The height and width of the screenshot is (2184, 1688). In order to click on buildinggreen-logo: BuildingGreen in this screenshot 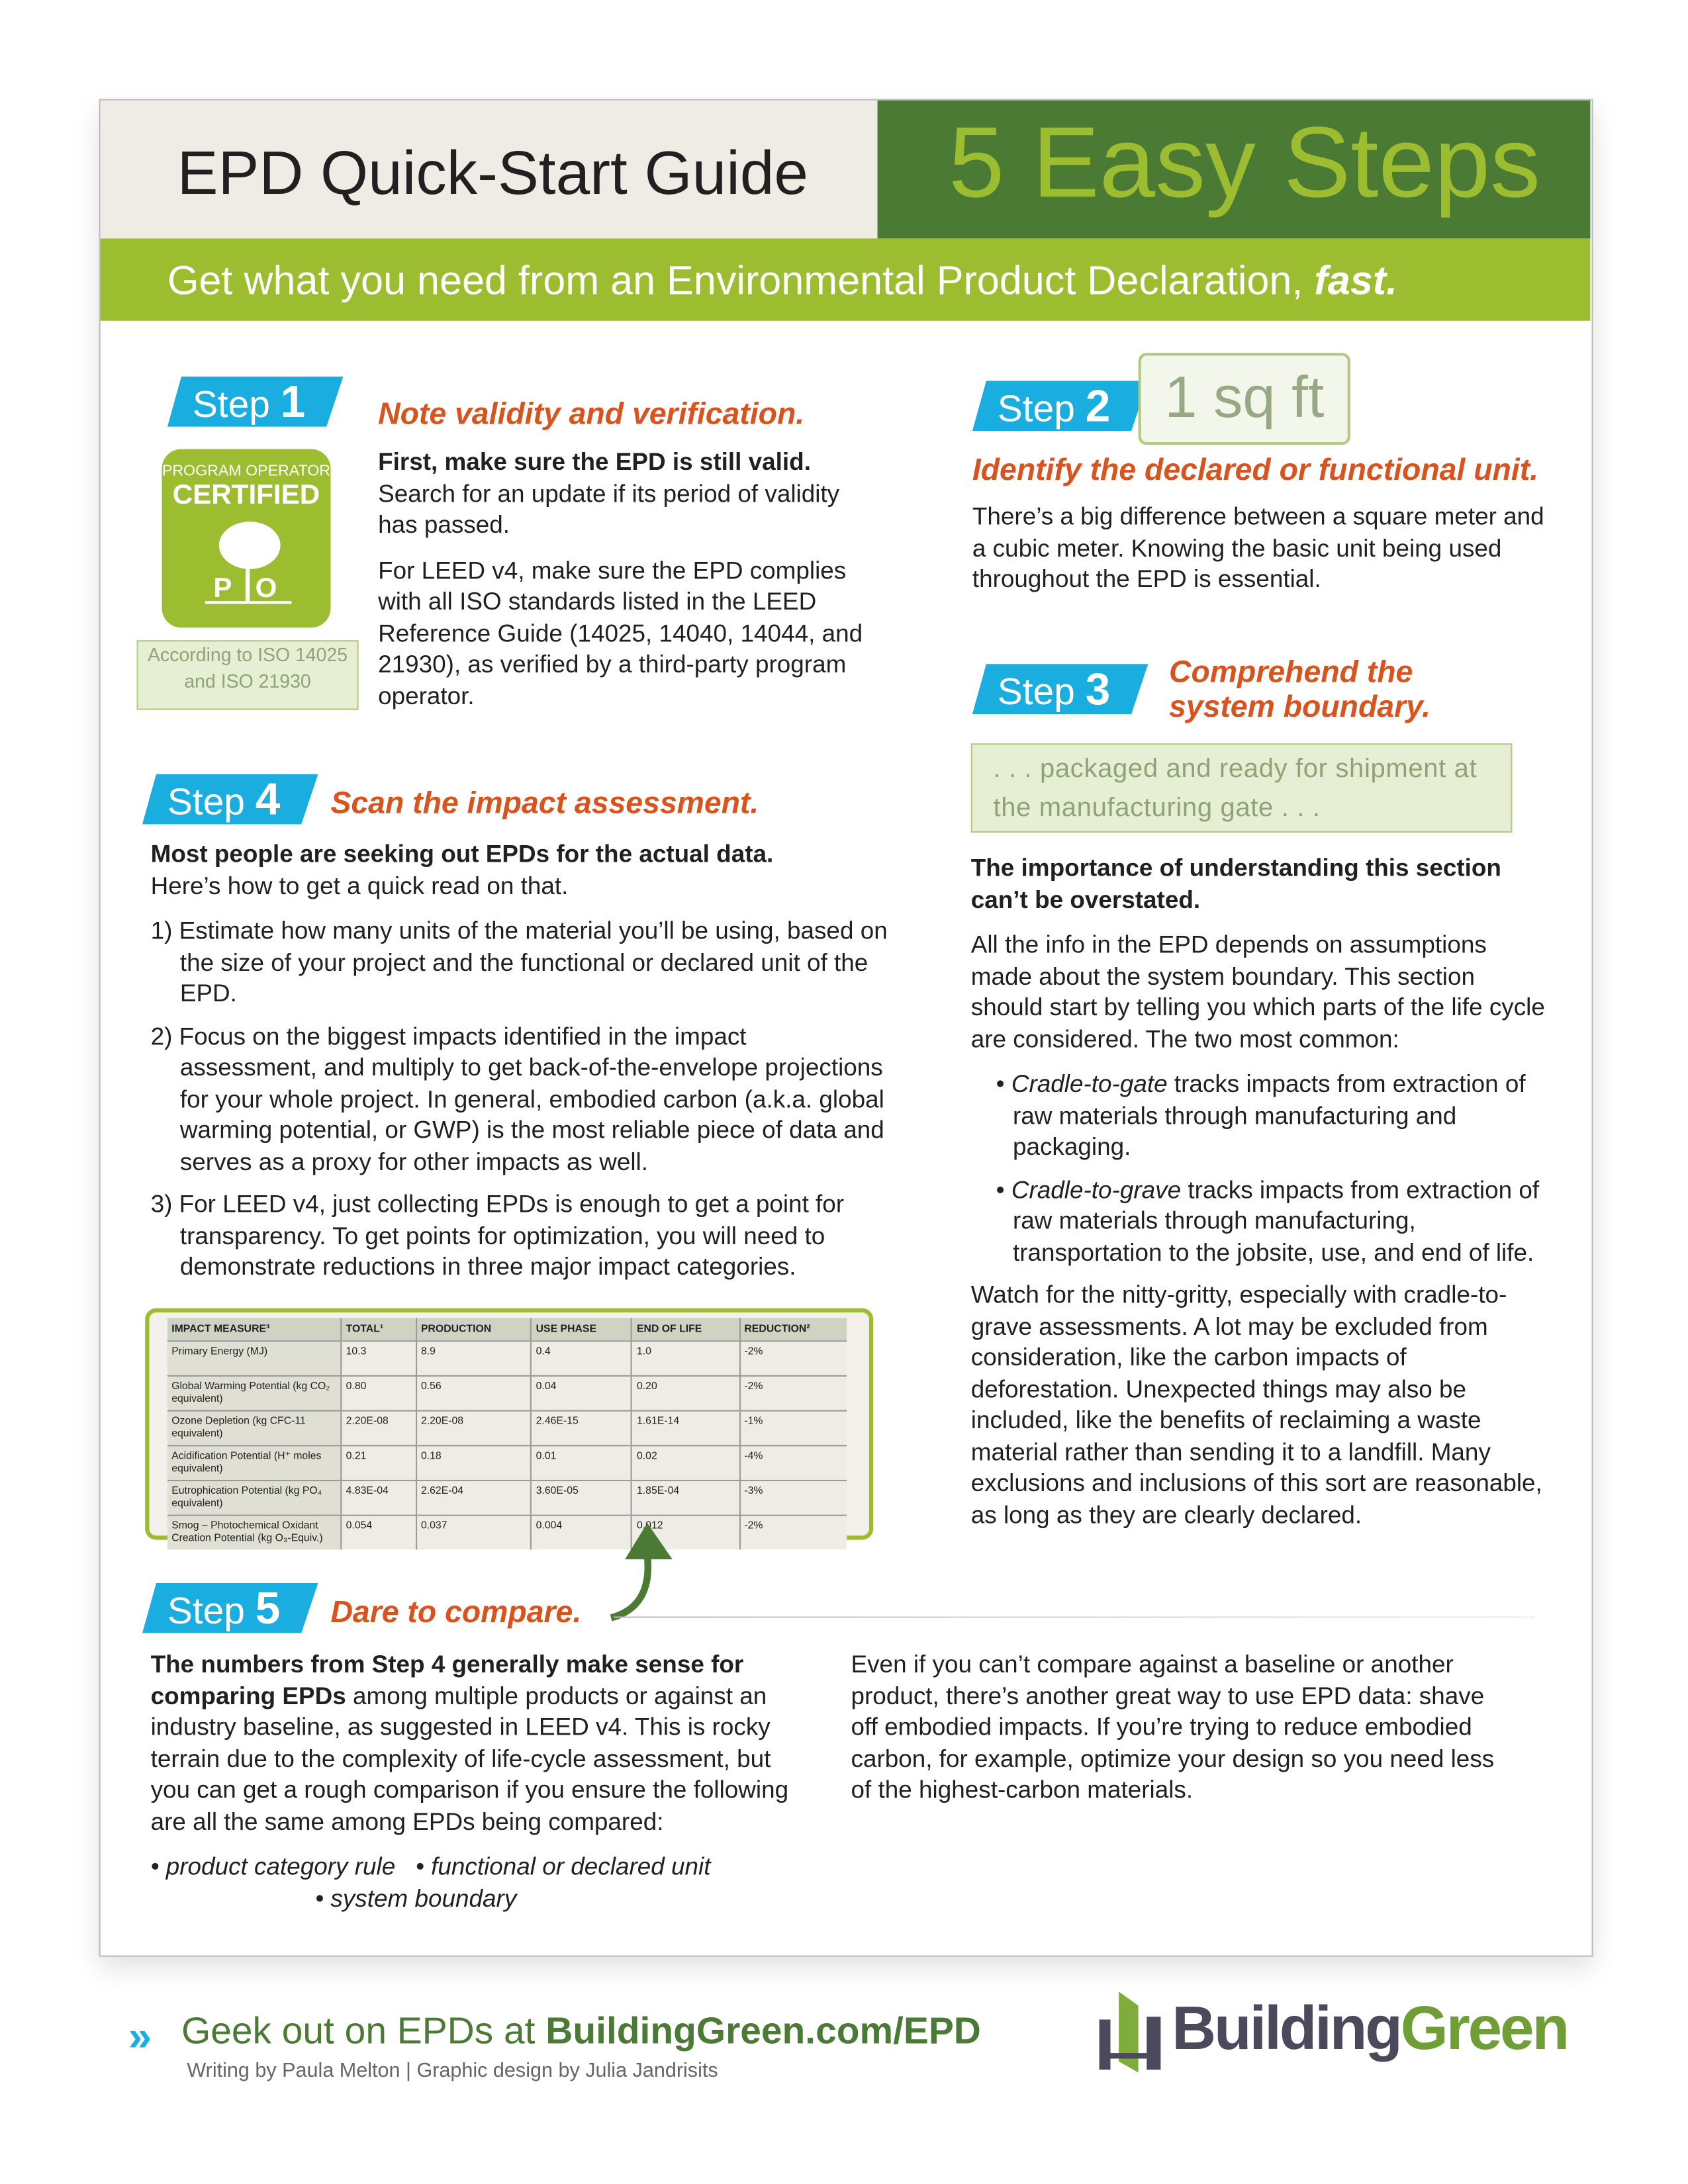, I will do `click(1371, 2028)`.